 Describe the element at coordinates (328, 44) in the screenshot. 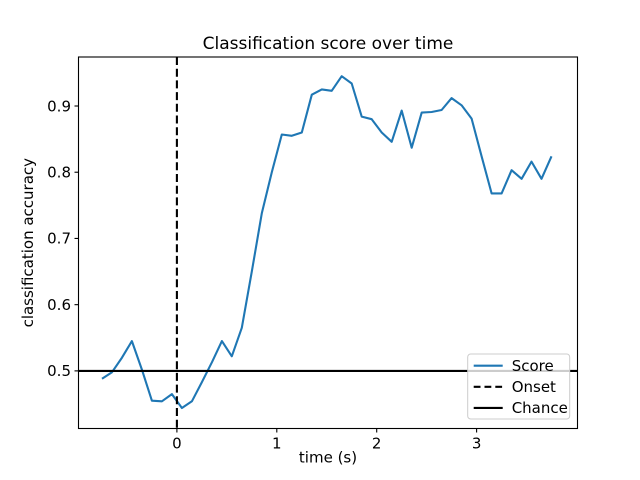

I see `chart-title: Classification score over time` at that location.